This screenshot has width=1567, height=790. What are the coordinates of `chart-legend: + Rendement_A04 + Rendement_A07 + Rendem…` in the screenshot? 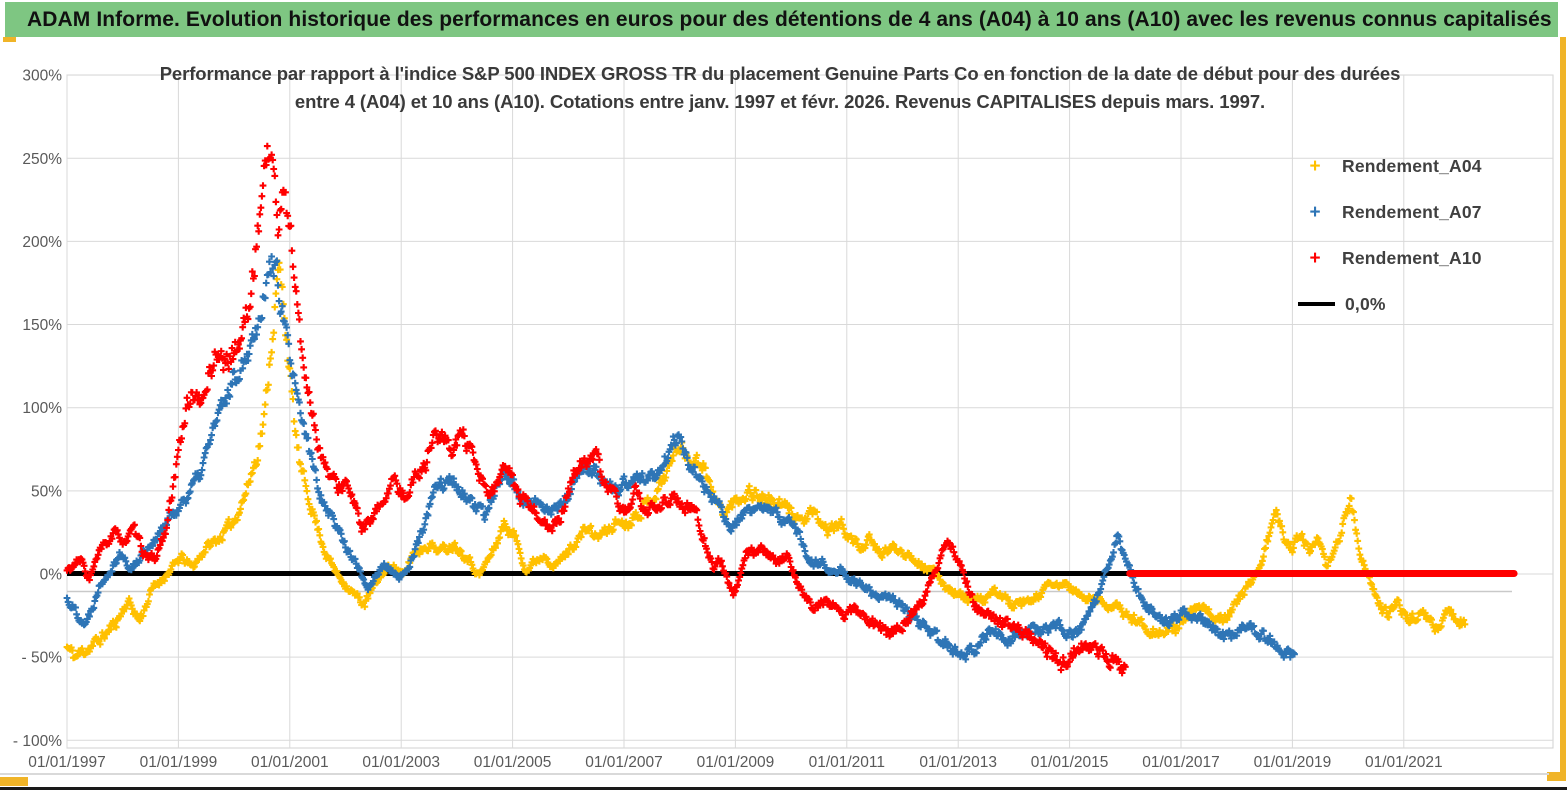 It's located at (1403, 235).